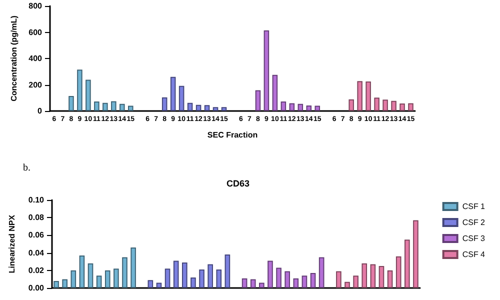 The height and width of the screenshot is (300, 500). What do you see at coordinates (36, 253) in the screenshot?
I see `y-tick-label: 0.04` at bounding box center [36, 253].